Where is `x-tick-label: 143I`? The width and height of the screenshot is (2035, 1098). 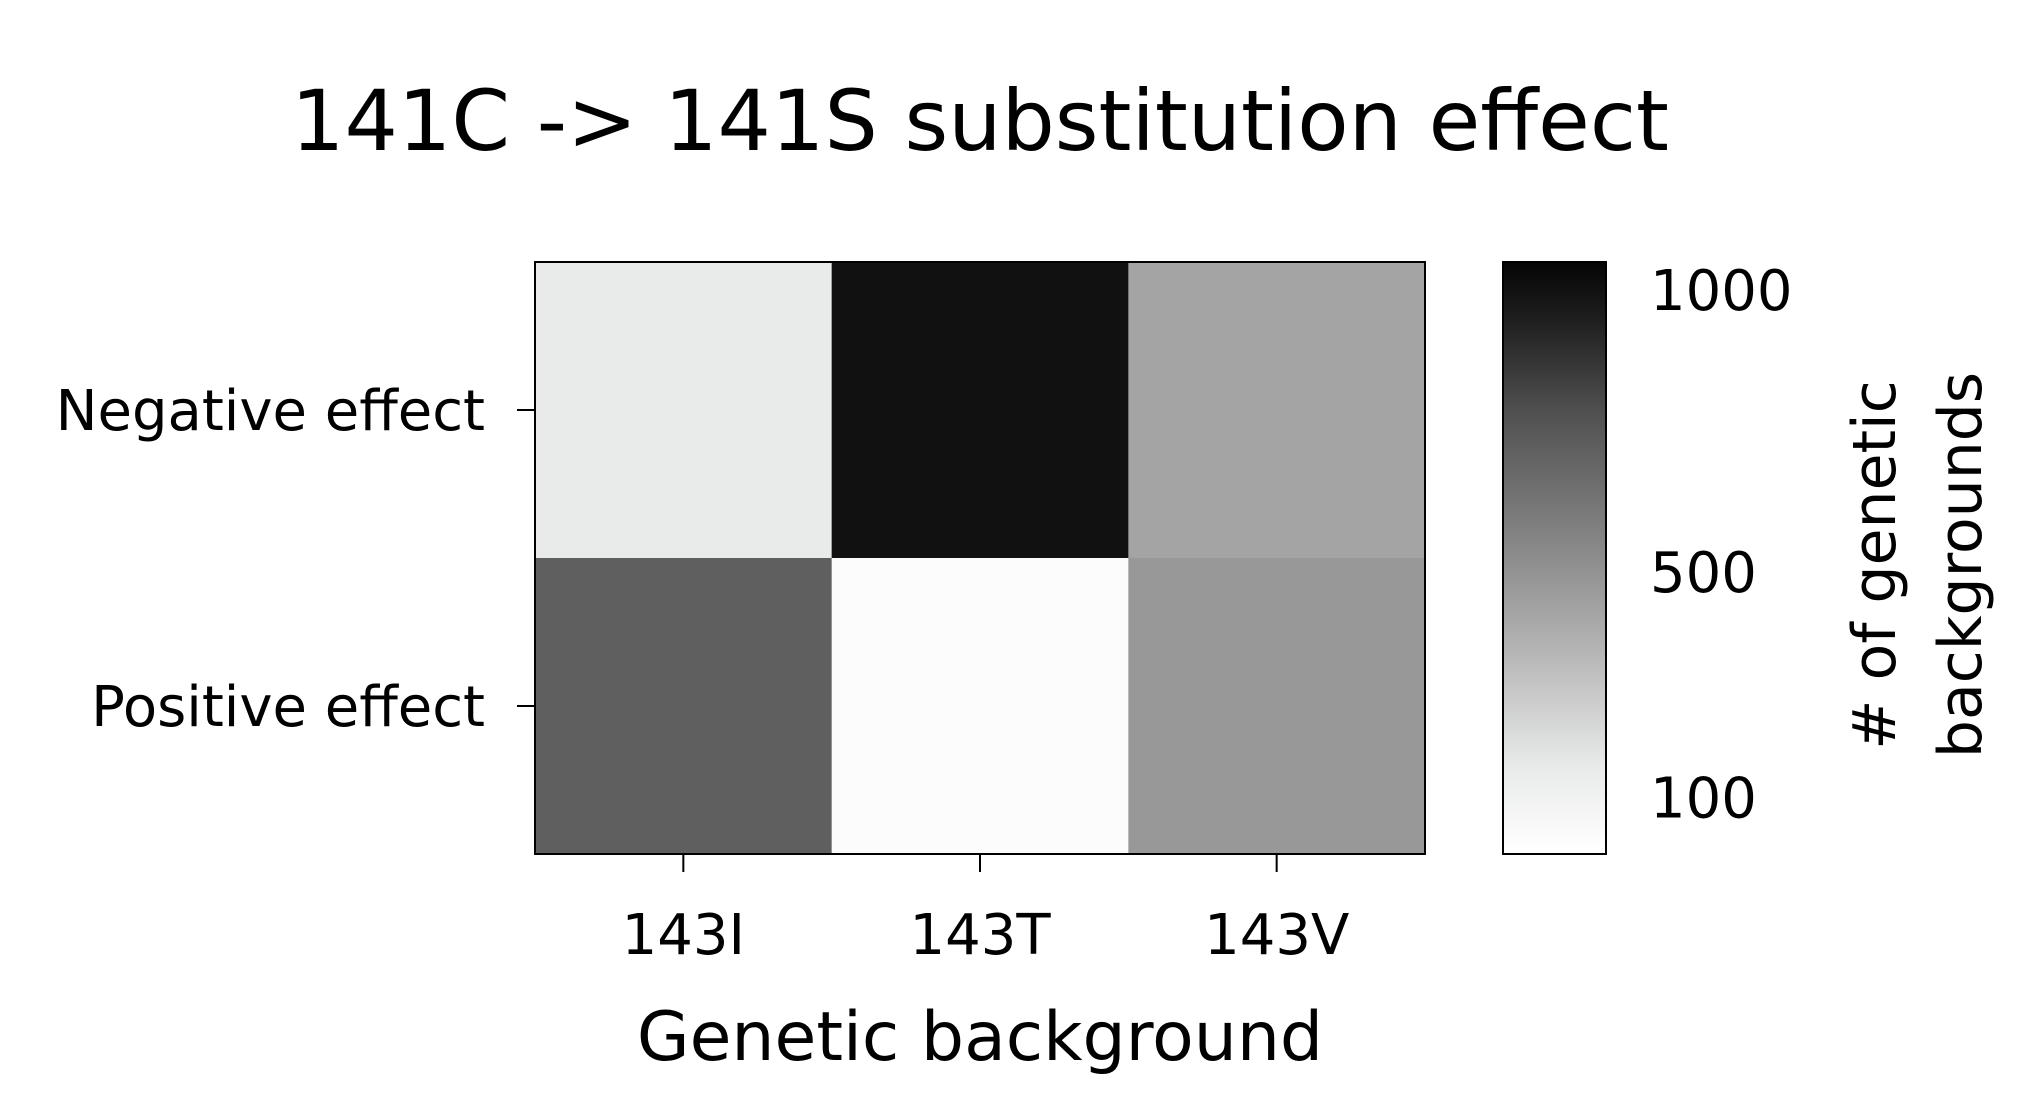 x-tick-label: 143I is located at coordinates (683, 935).